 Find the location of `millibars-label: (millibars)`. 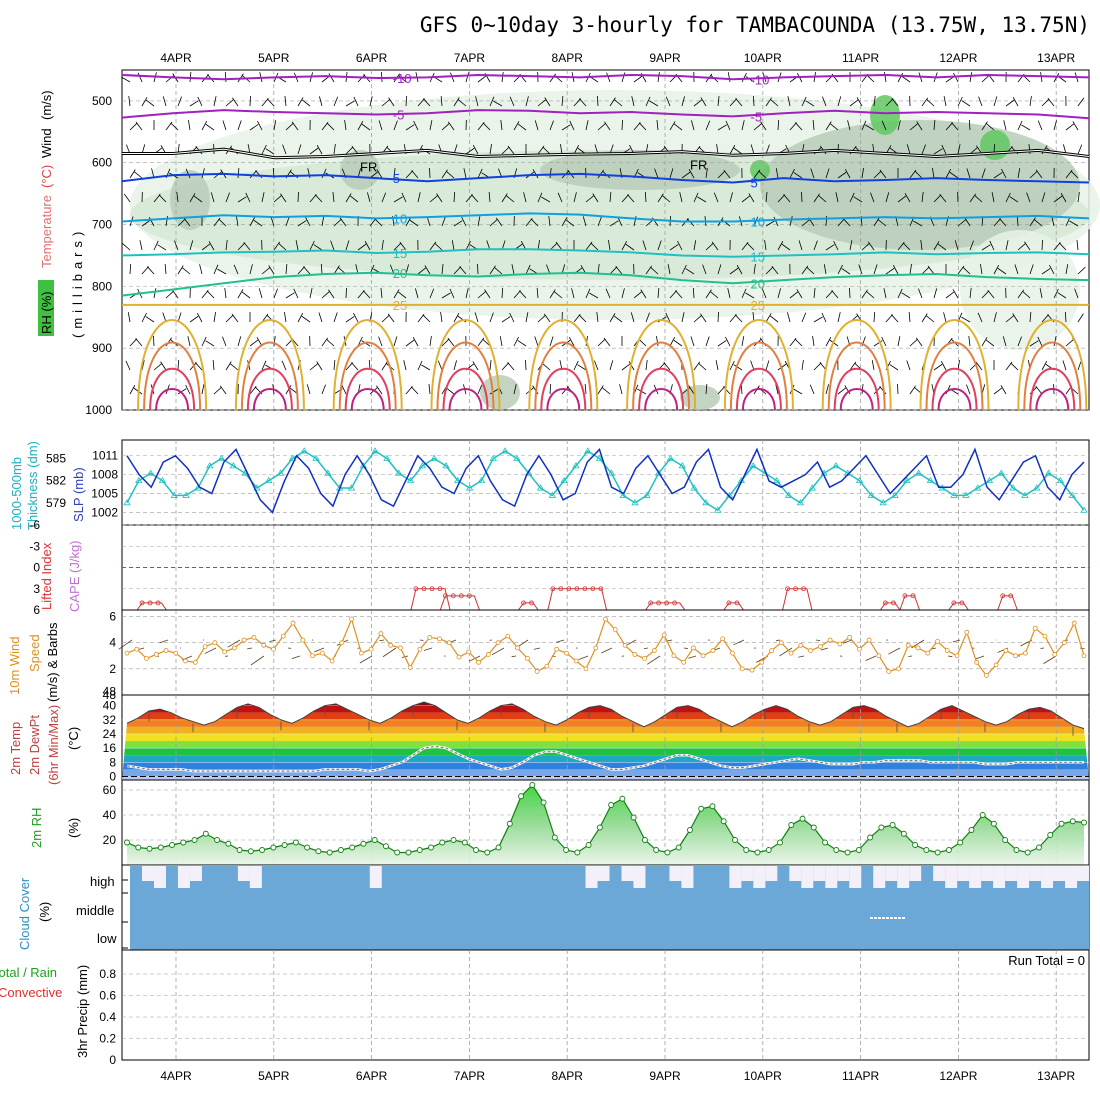

millibars-label: (millibars) is located at coordinates (77, 282).